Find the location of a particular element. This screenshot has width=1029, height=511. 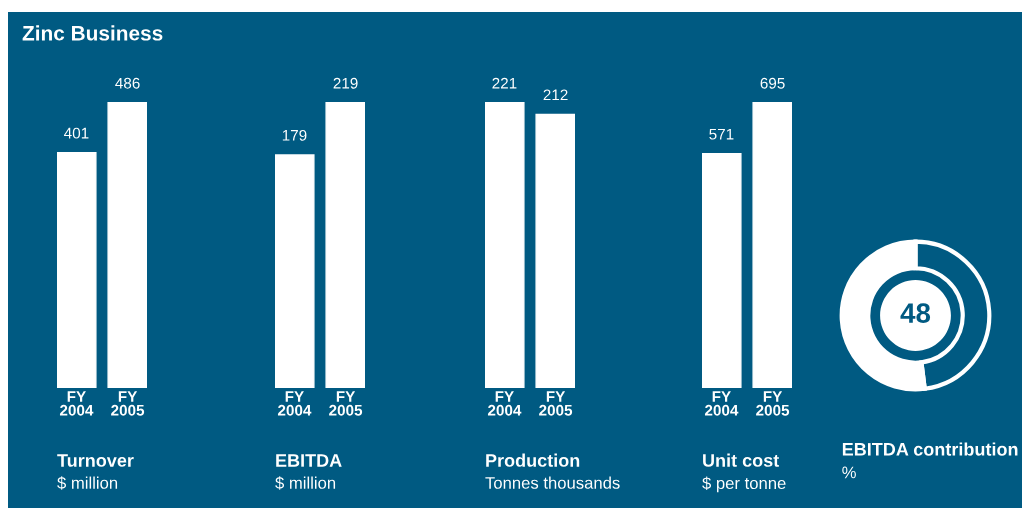

text: $ per tonne is located at coordinates (744, 484).